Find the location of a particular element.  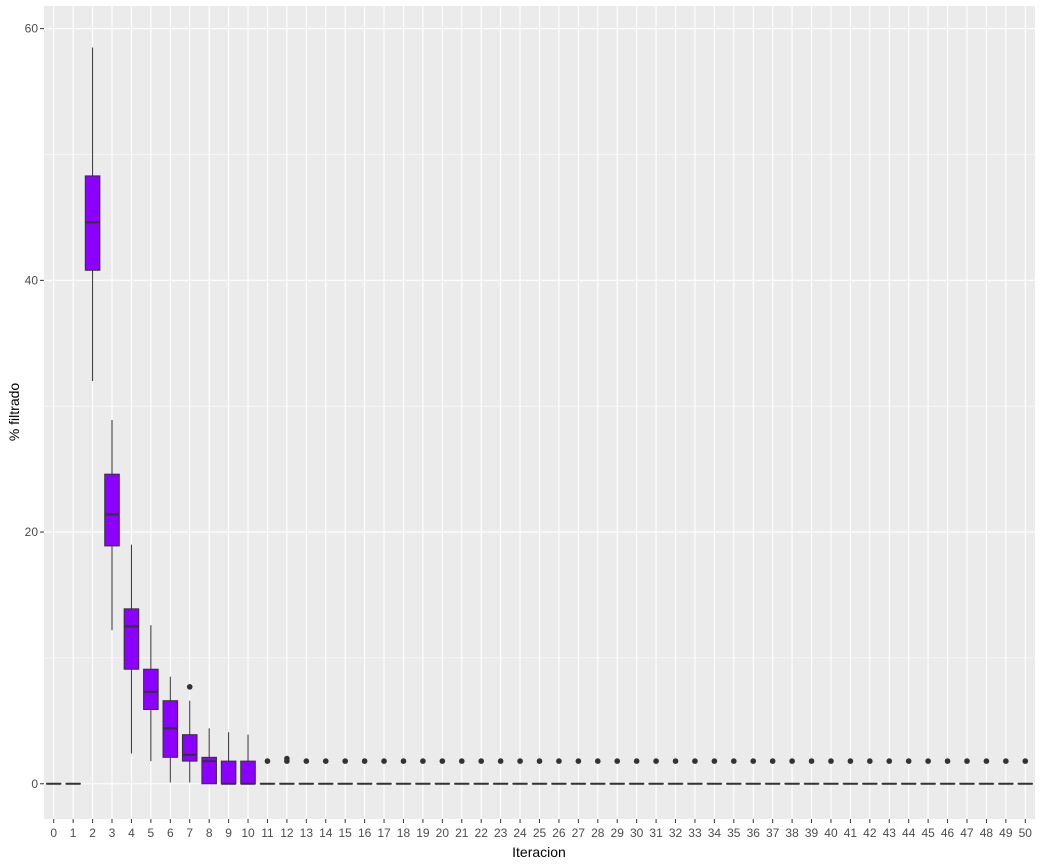

x-tick-label: 47 is located at coordinates (967, 833).